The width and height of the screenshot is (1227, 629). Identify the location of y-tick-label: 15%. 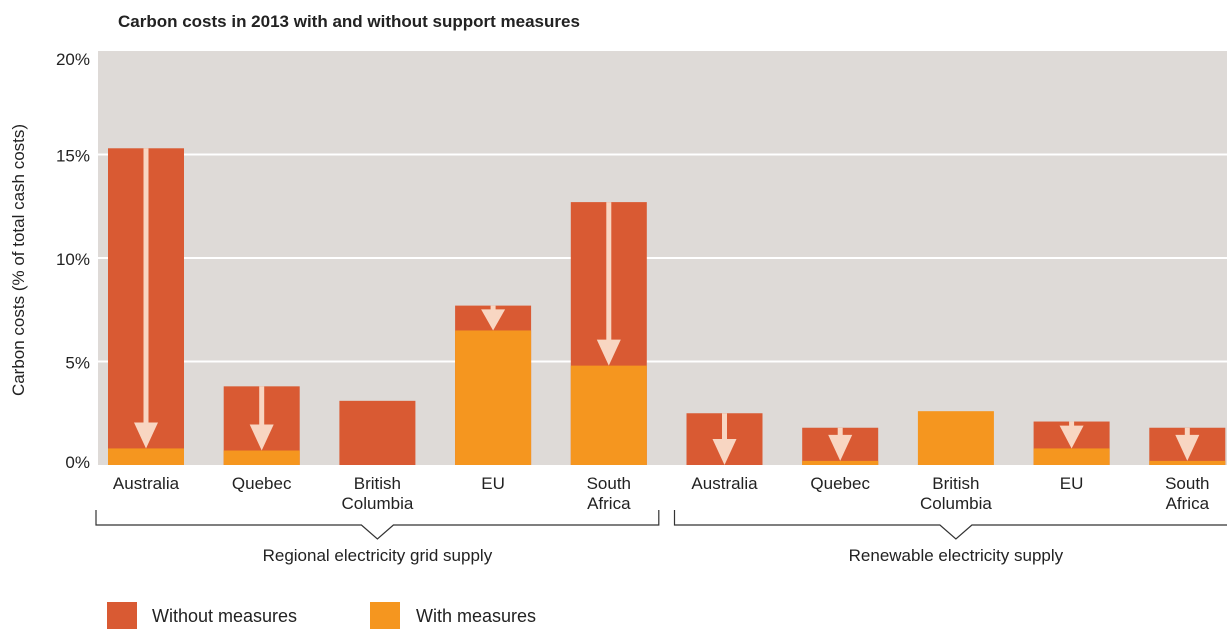
(73, 156).